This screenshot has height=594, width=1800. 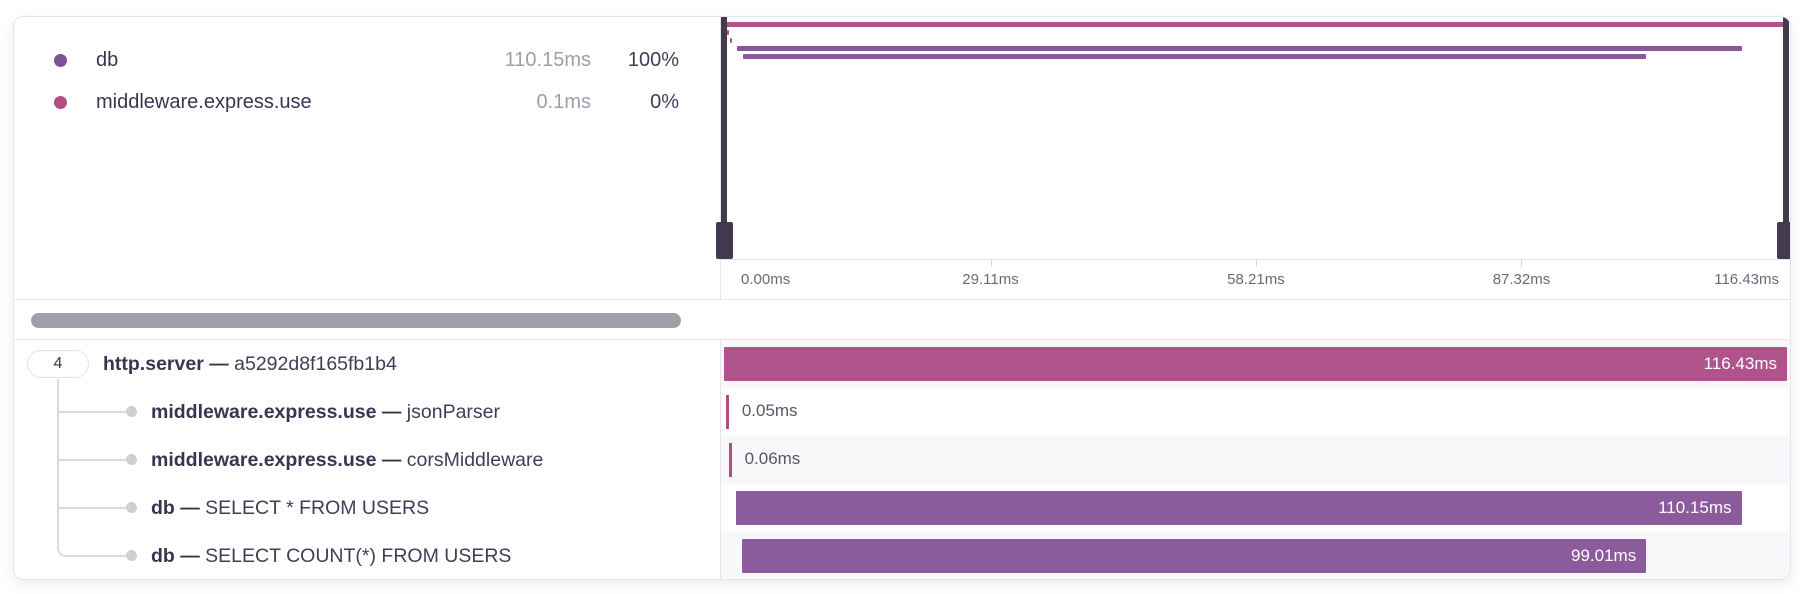 I want to click on axis-label-116.43ms: 116.43ms, so click(x=1746, y=279).